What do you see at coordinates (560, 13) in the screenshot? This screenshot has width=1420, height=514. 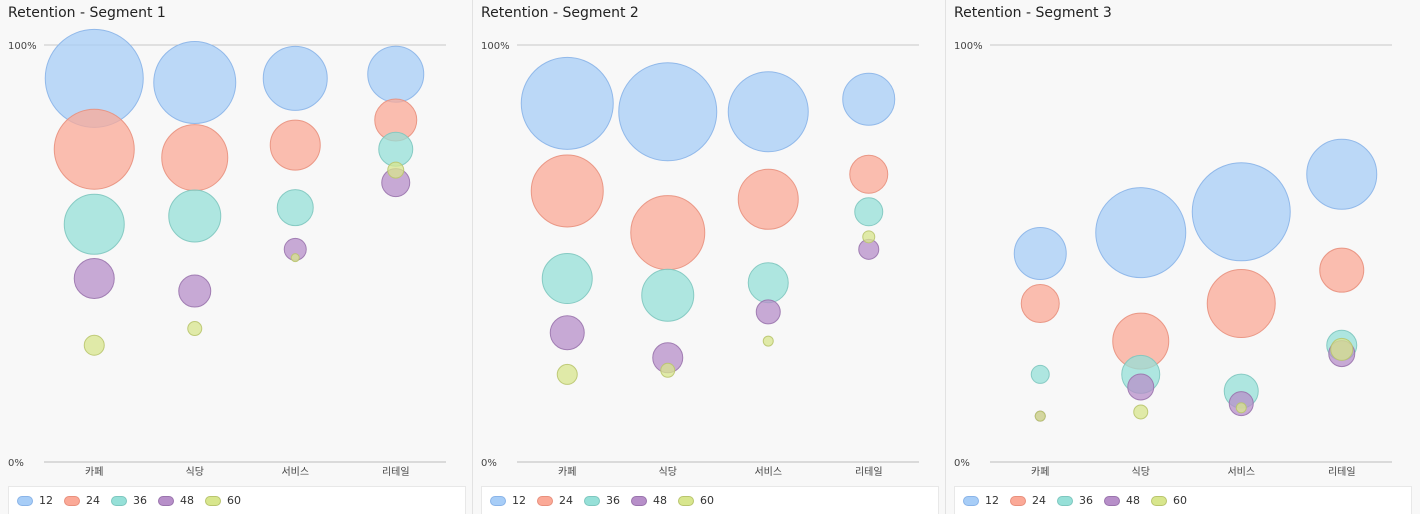 I see `chart-title: Retention - Segment 2` at bounding box center [560, 13].